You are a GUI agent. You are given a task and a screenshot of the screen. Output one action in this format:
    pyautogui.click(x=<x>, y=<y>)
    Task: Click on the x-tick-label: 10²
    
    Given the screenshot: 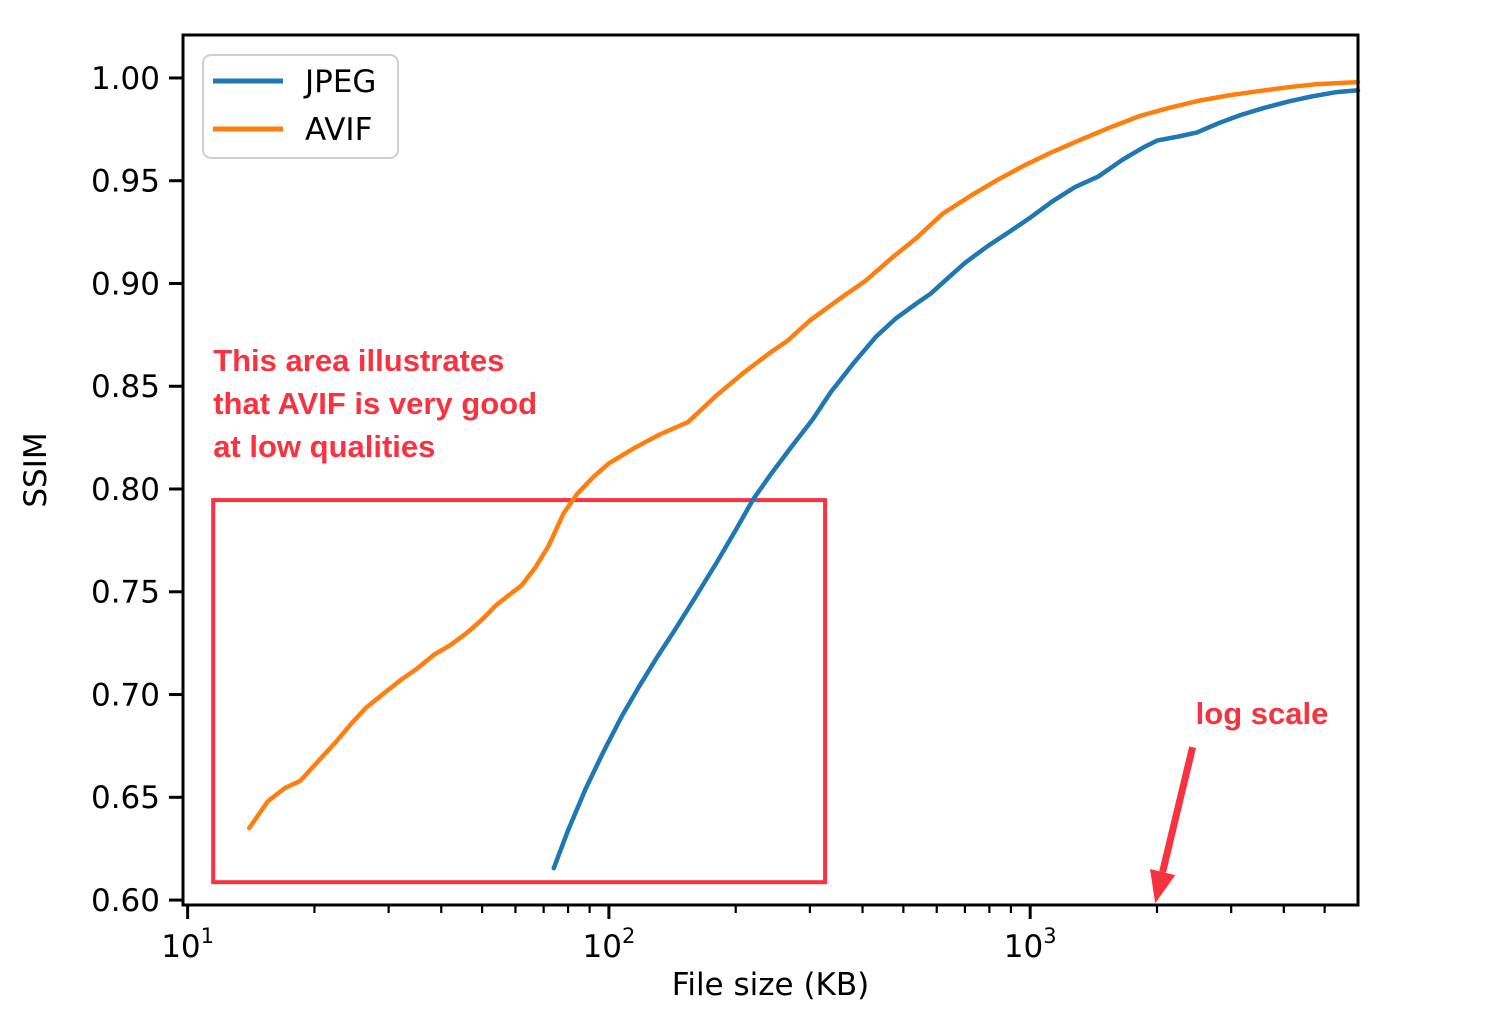 What is the action you would take?
    pyautogui.click(x=608, y=944)
    